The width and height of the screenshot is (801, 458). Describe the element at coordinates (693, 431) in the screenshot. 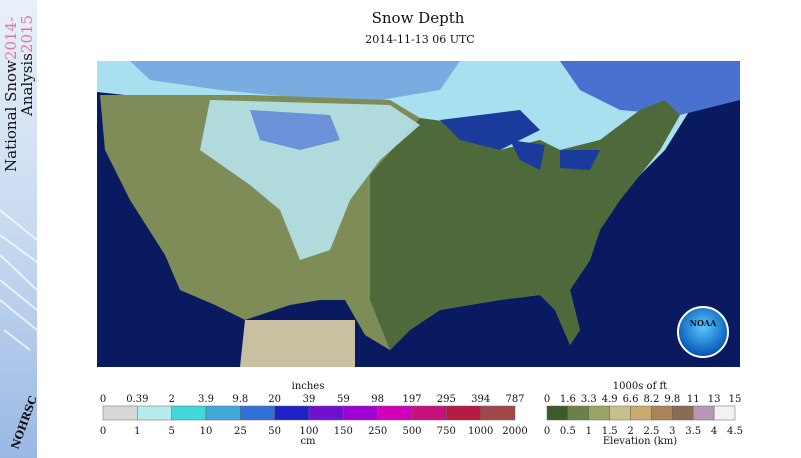

I see `legend-tick-label: 3.5` at that location.